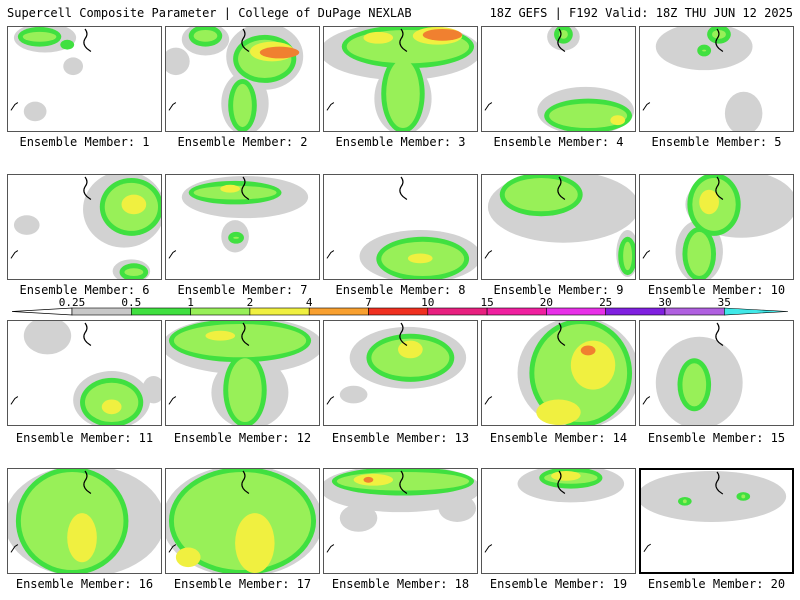  What do you see at coordinates (400, 290) in the screenshot?
I see `ensemble-member-label: Ensemble Member: 8` at bounding box center [400, 290].